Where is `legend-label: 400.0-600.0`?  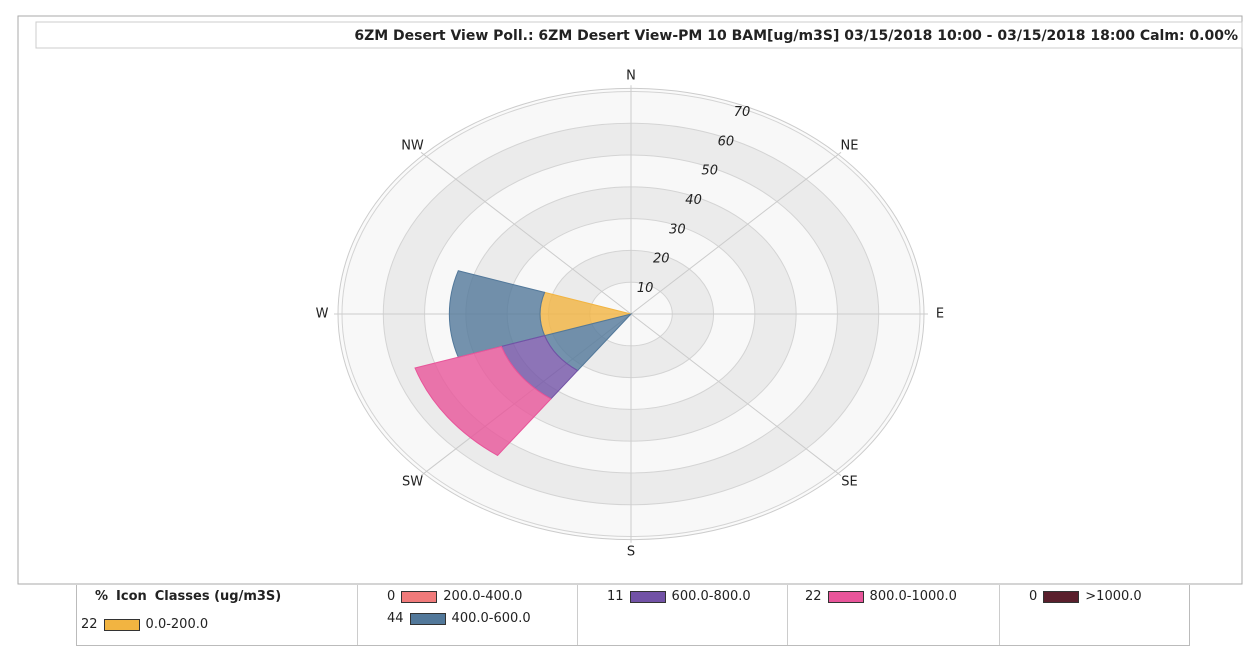
legend-label: 400.0-600.0 is located at coordinates (491, 618).